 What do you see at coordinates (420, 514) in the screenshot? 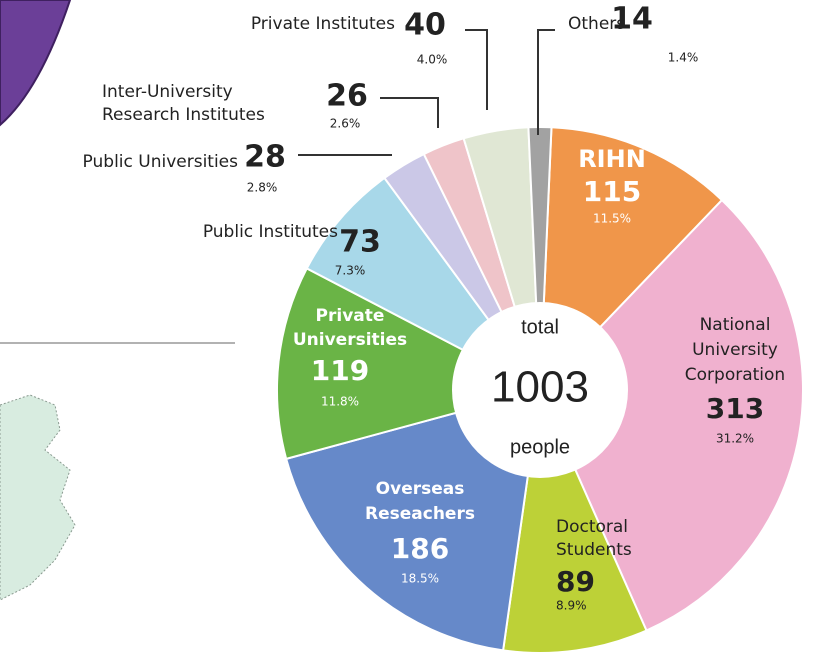
I see `segment-name: Reseachers` at bounding box center [420, 514].